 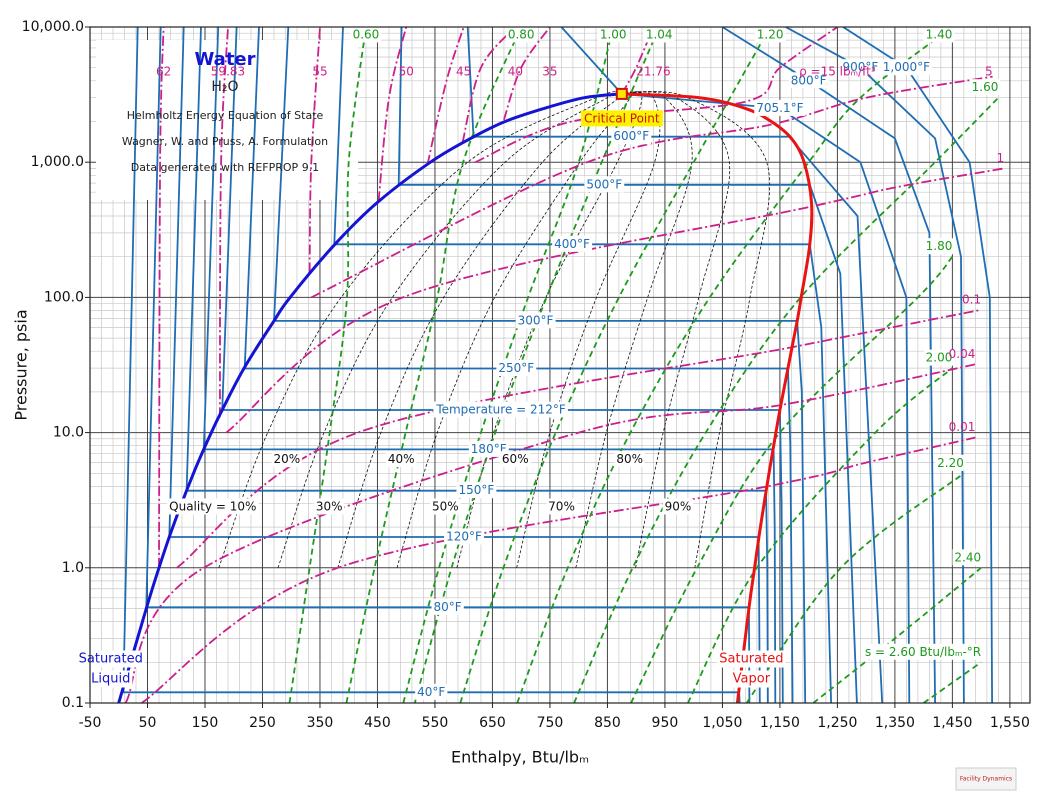 What do you see at coordinates (320, 723) in the screenshot?
I see `x-tick-label: 350` at bounding box center [320, 723].